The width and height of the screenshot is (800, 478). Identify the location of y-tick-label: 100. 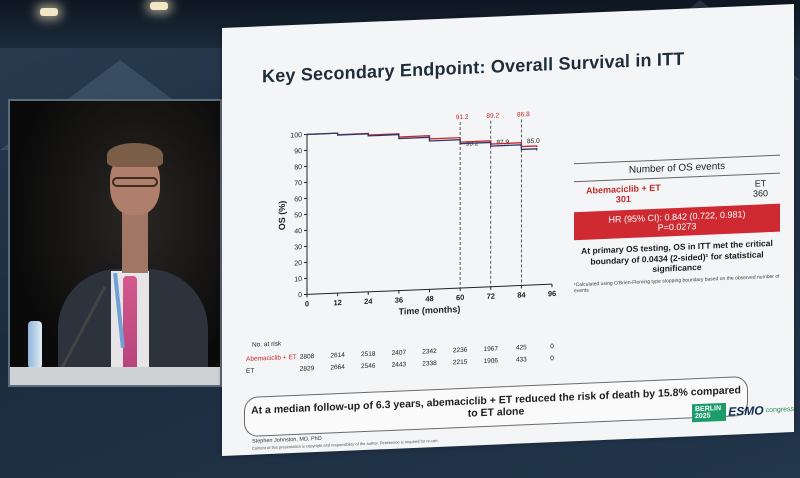
(296, 135).